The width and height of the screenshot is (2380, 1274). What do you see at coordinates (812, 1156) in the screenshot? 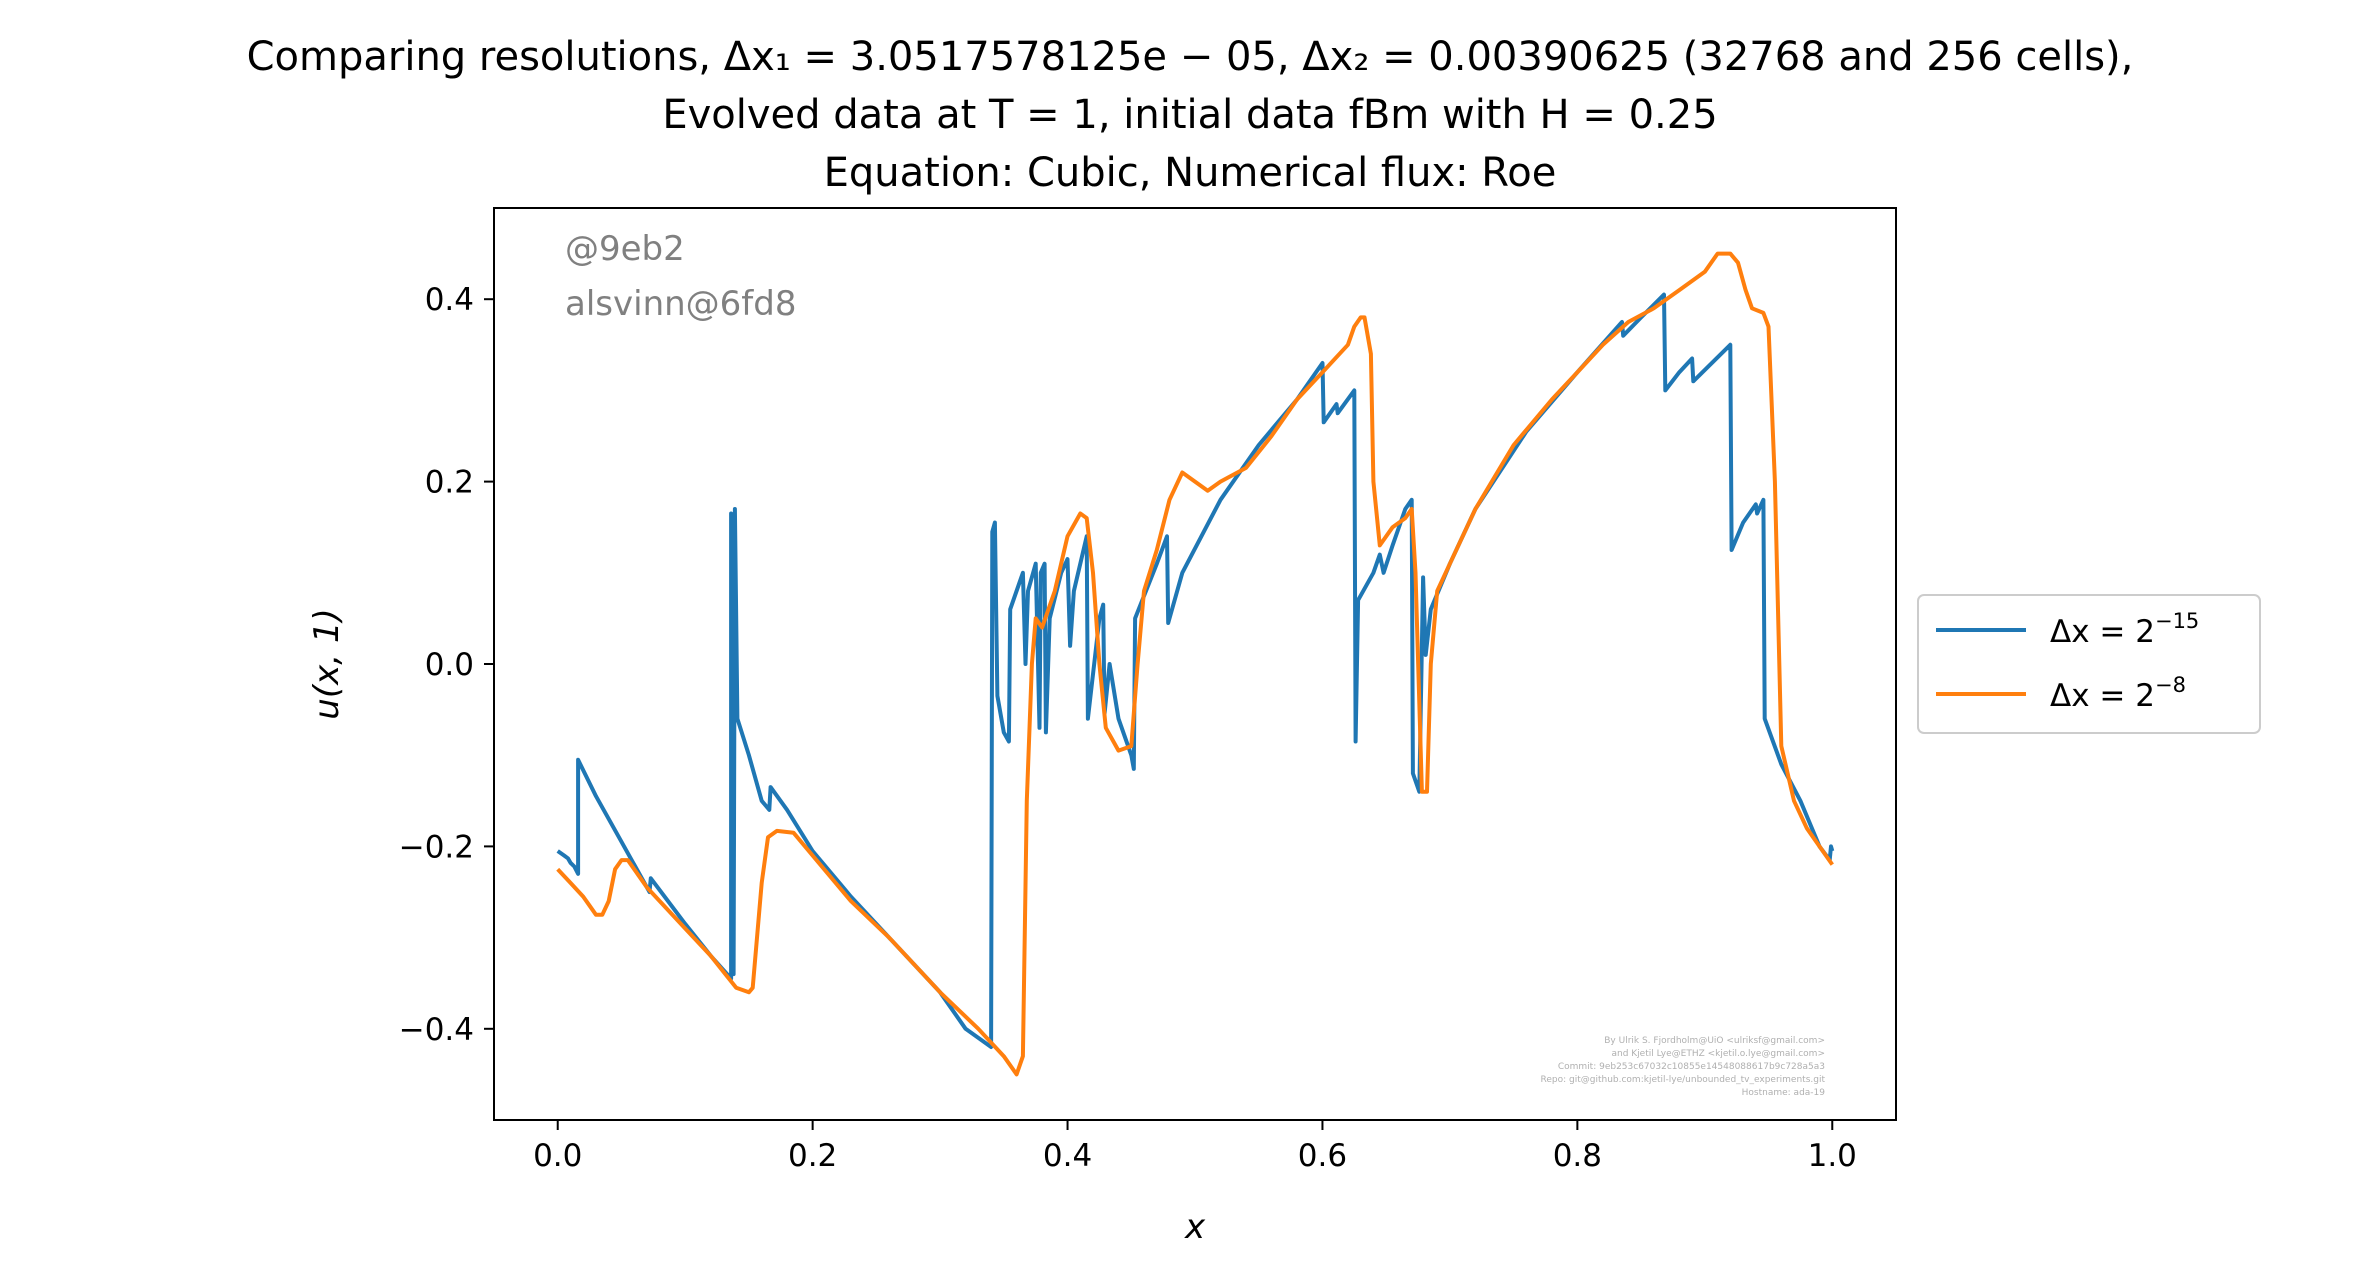
I see `x-tick-label: 0.2` at bounding box center [812, 1156].